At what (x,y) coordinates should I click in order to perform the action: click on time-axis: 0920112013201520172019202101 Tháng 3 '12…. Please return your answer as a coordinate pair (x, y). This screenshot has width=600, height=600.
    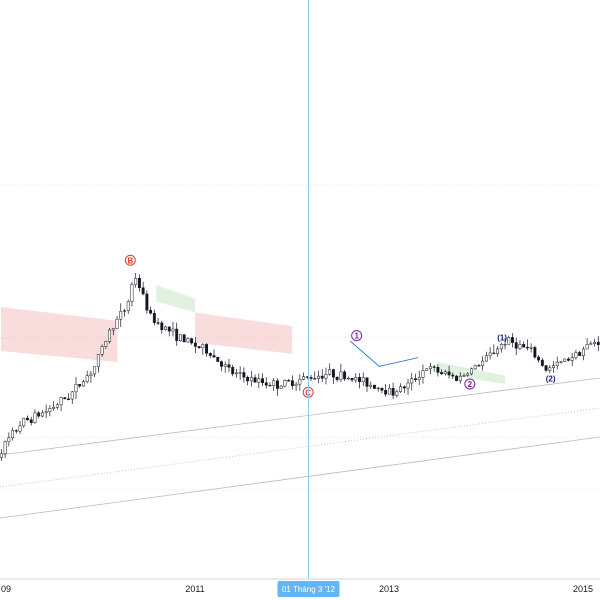
    Looking at the image, I should click on (300, 589).